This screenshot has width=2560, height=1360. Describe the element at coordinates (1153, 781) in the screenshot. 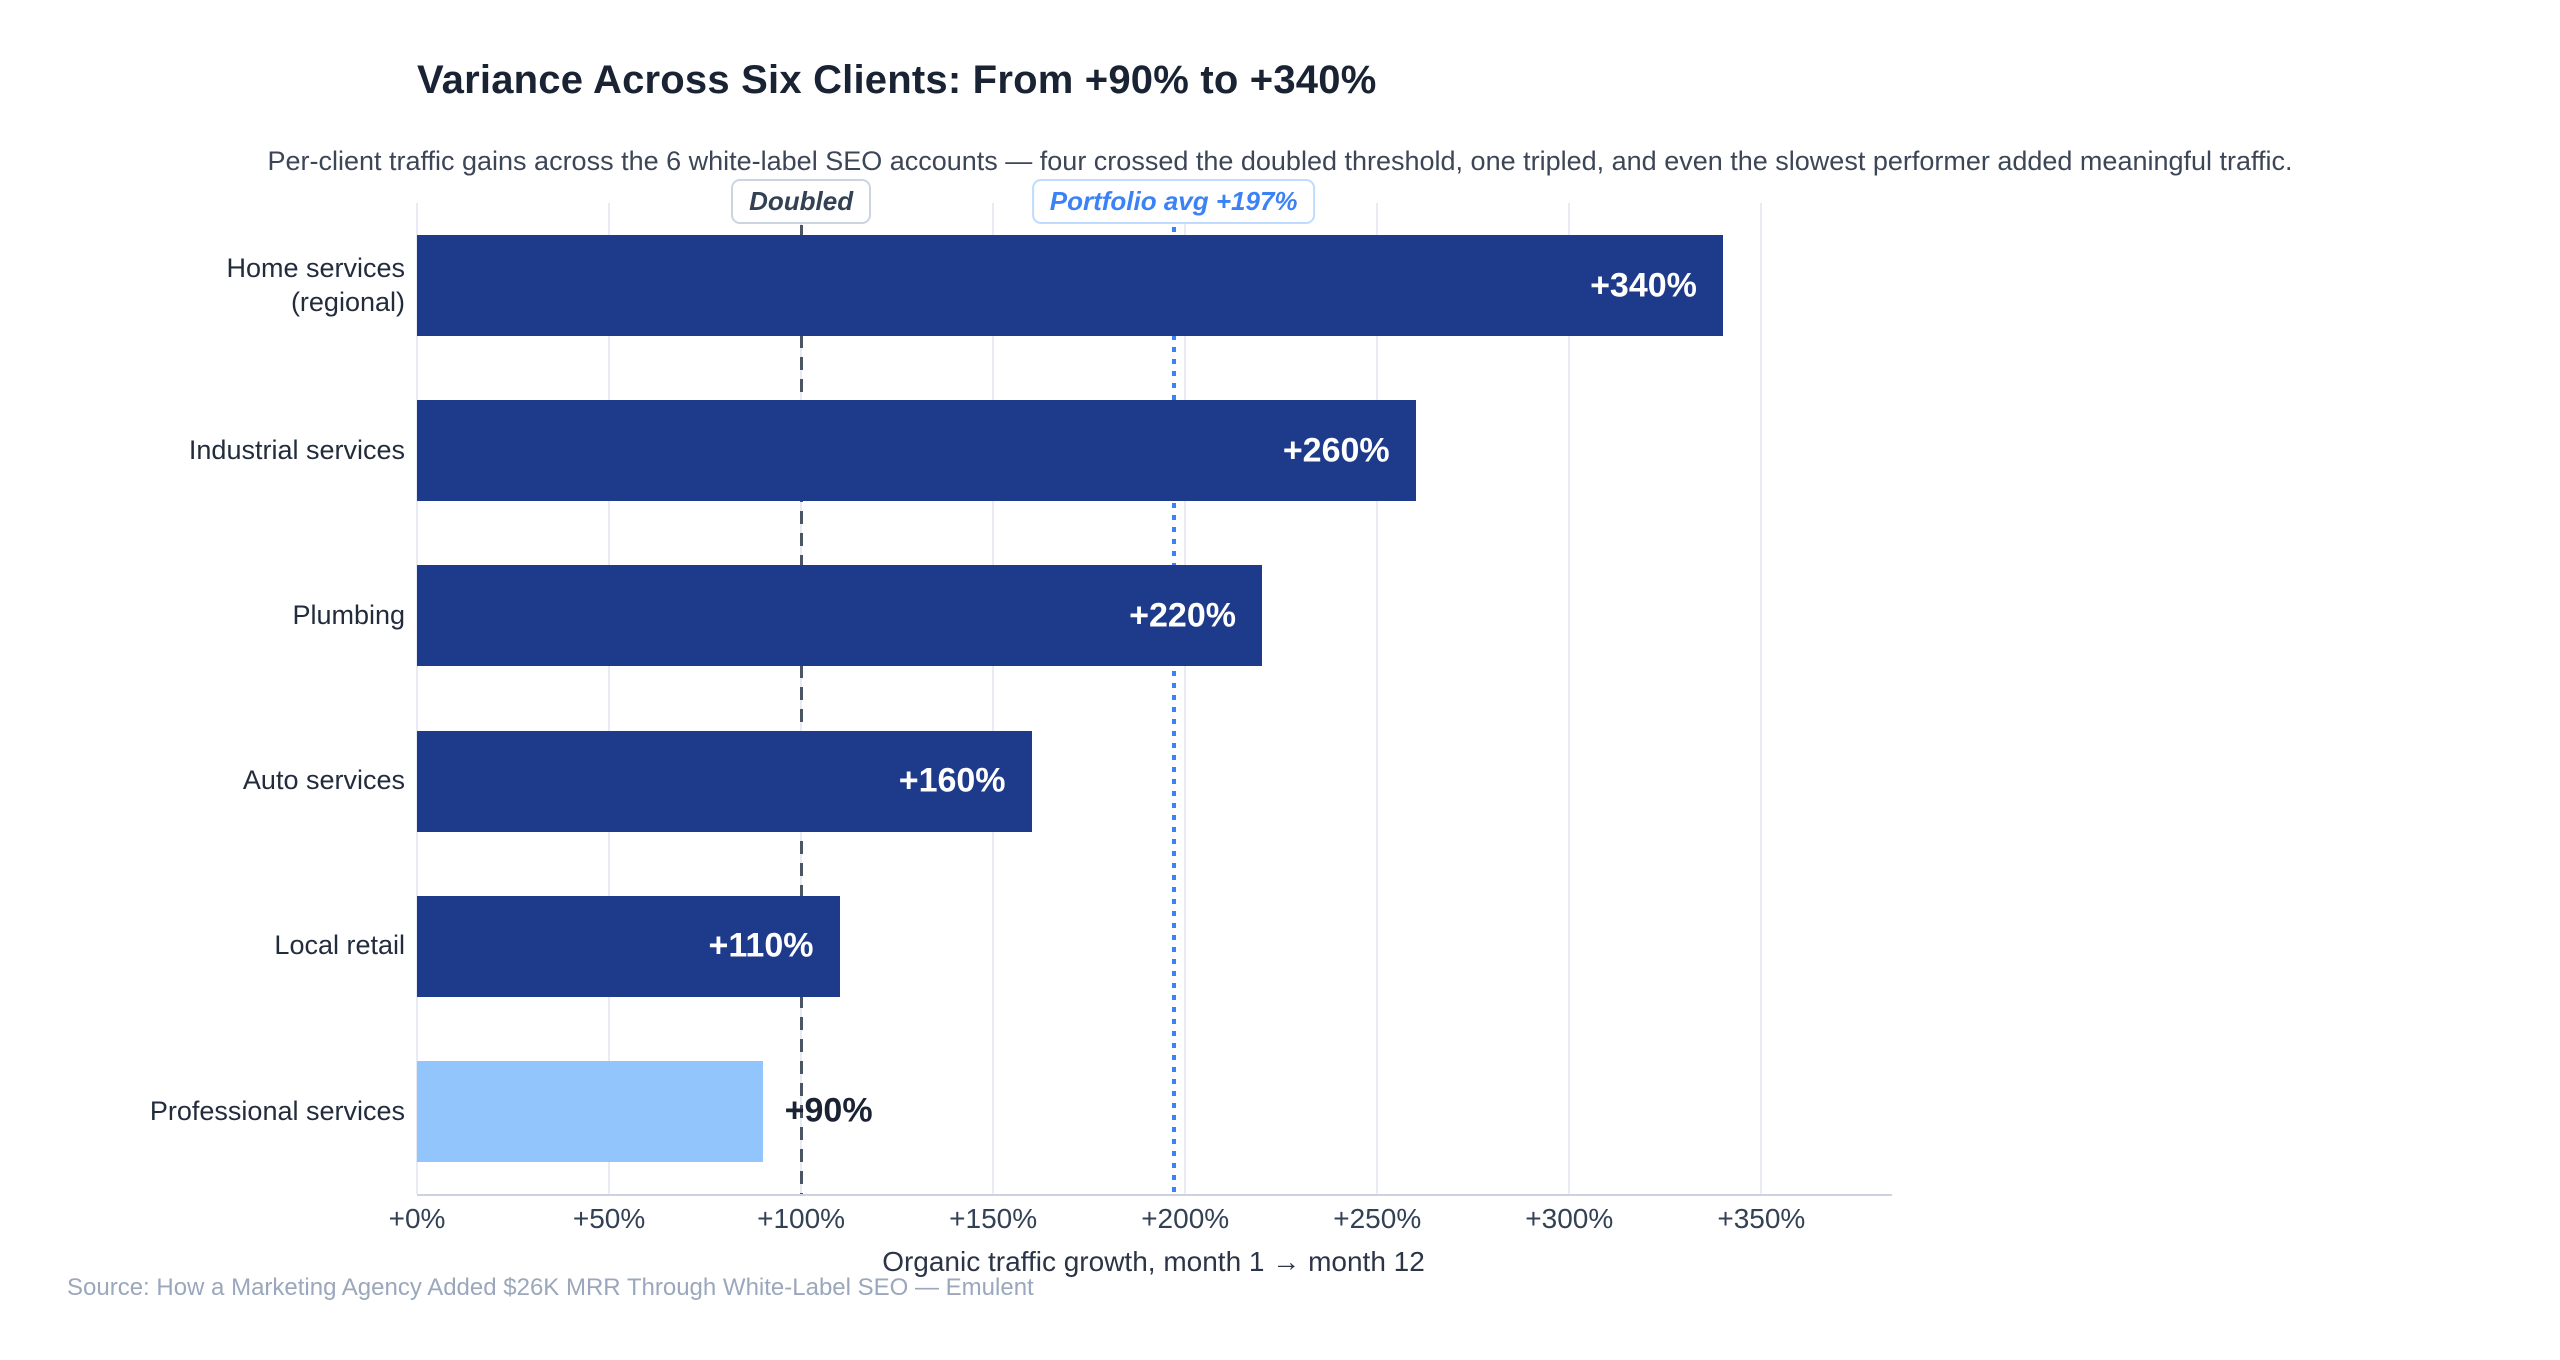

I see `bar-row: +160%` at that location.